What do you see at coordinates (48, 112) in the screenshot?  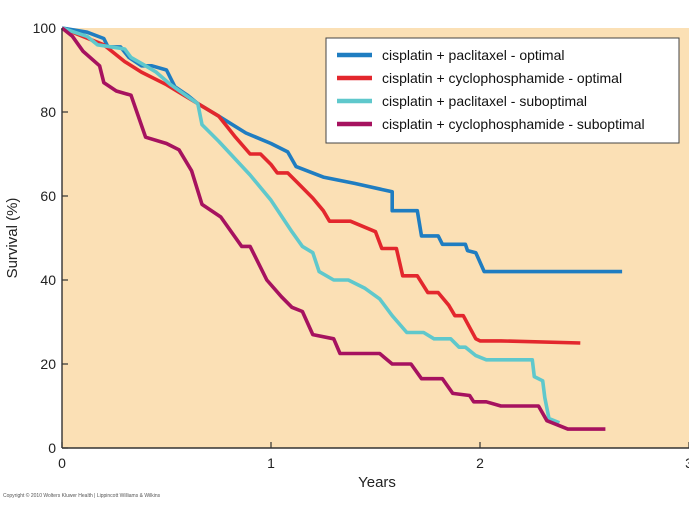 I see `y-tick-label: 80` at bounding box center [48, 112].